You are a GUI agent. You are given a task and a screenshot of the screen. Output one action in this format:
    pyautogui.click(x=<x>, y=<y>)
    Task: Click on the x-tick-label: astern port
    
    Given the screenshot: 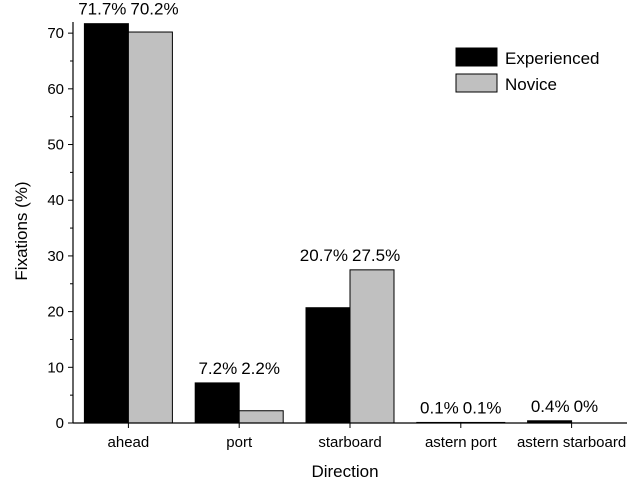 What is the action you would take?
    pyautogui.click(x=461, y=442)
    